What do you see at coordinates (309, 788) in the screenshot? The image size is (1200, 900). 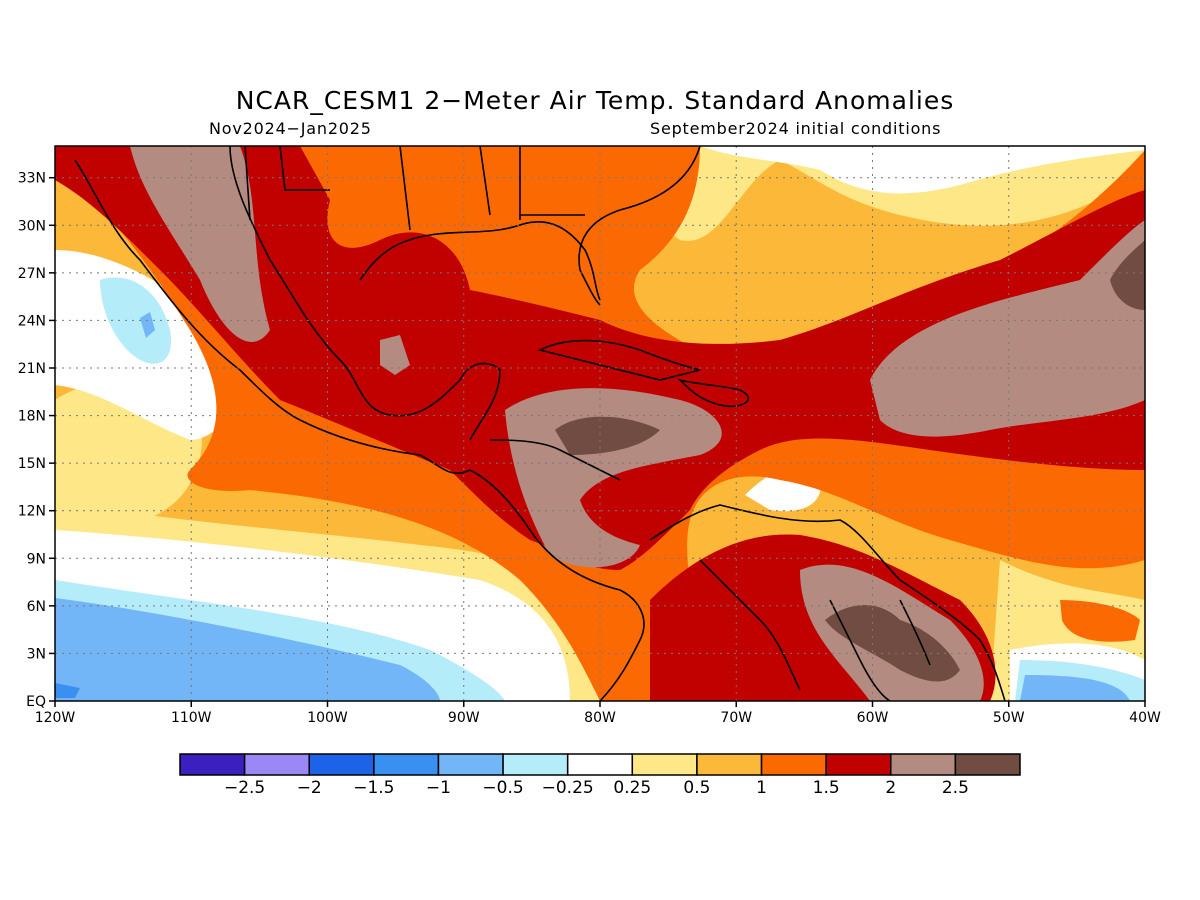 I see `colorbar-label: −2` at bounding box center [309, 788].